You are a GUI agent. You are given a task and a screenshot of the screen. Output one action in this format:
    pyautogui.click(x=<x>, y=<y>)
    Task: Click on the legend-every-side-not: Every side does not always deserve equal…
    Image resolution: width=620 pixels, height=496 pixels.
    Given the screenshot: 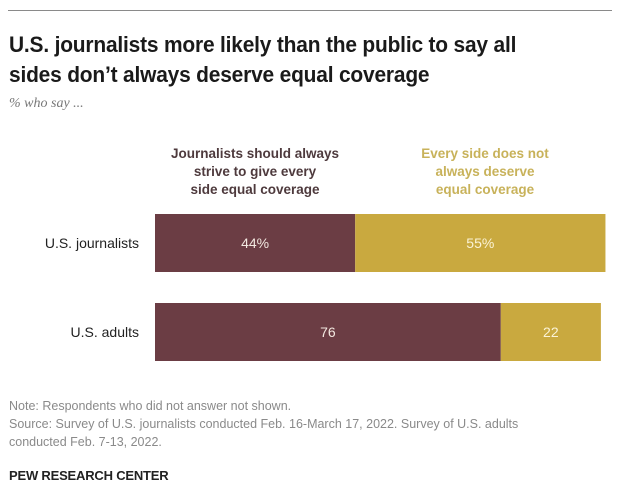 What is the action you would take?
    pyautogui.click(x=485, y=172)
    